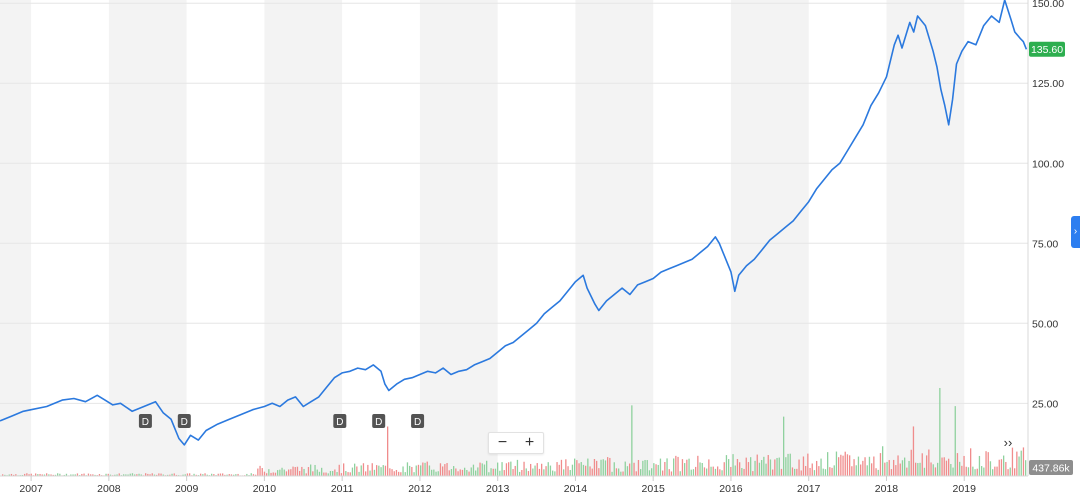  I want to click on zoom-out-button: −, so click(502, 442).